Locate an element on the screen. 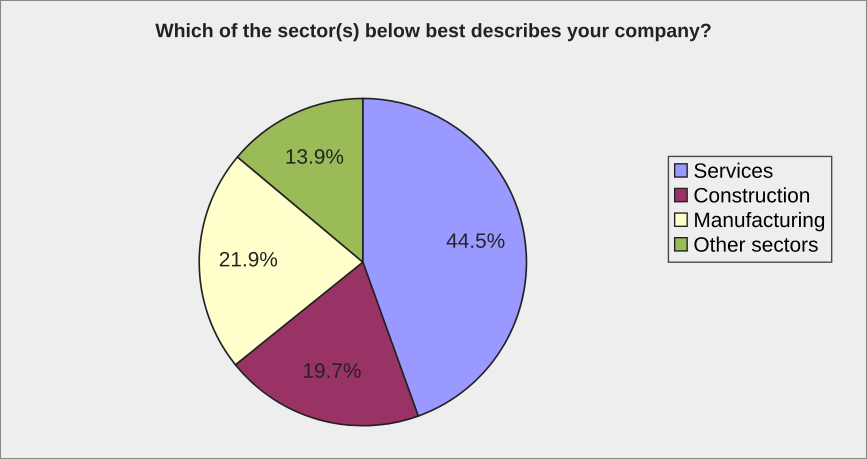 This screenshot has height=459, width=867. data-label: 13.9% is located at coordinates (315, 156).